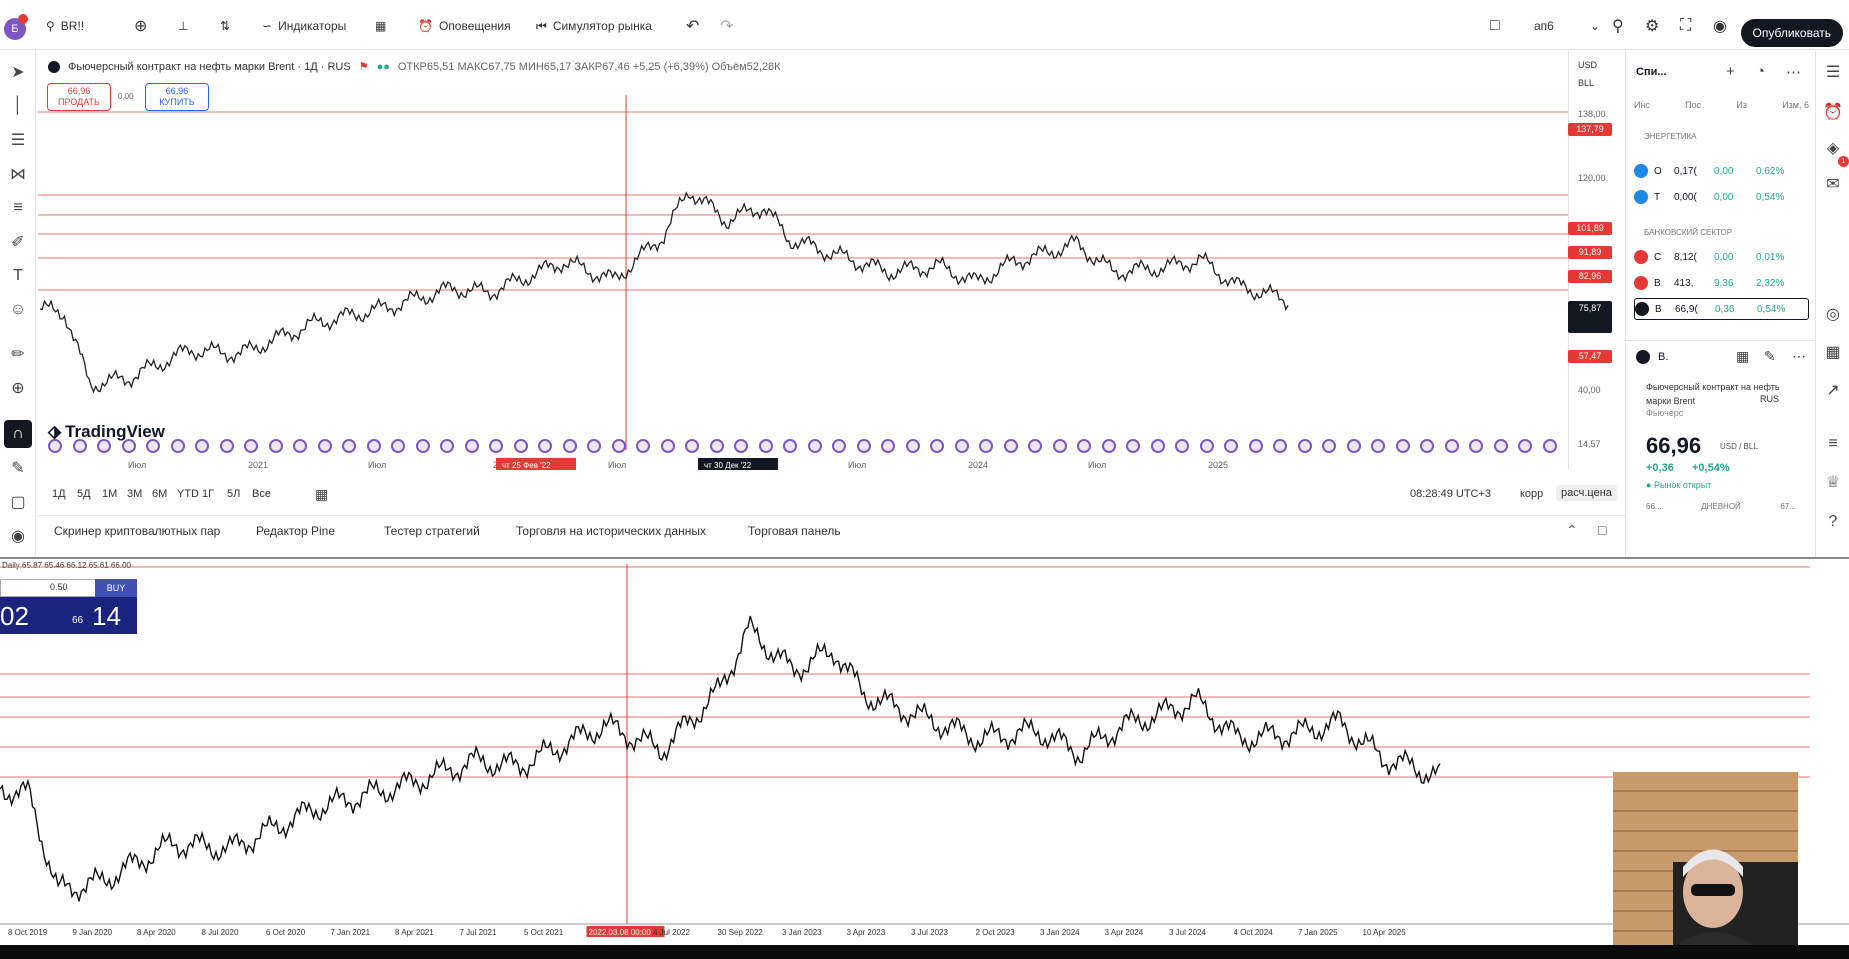 This screenshot has height=959, width=1849. What do you see at coordinates (1833, 184) in the screenshot?
I see `chat-toggle: ✉` at bounding box center [1833, 184].